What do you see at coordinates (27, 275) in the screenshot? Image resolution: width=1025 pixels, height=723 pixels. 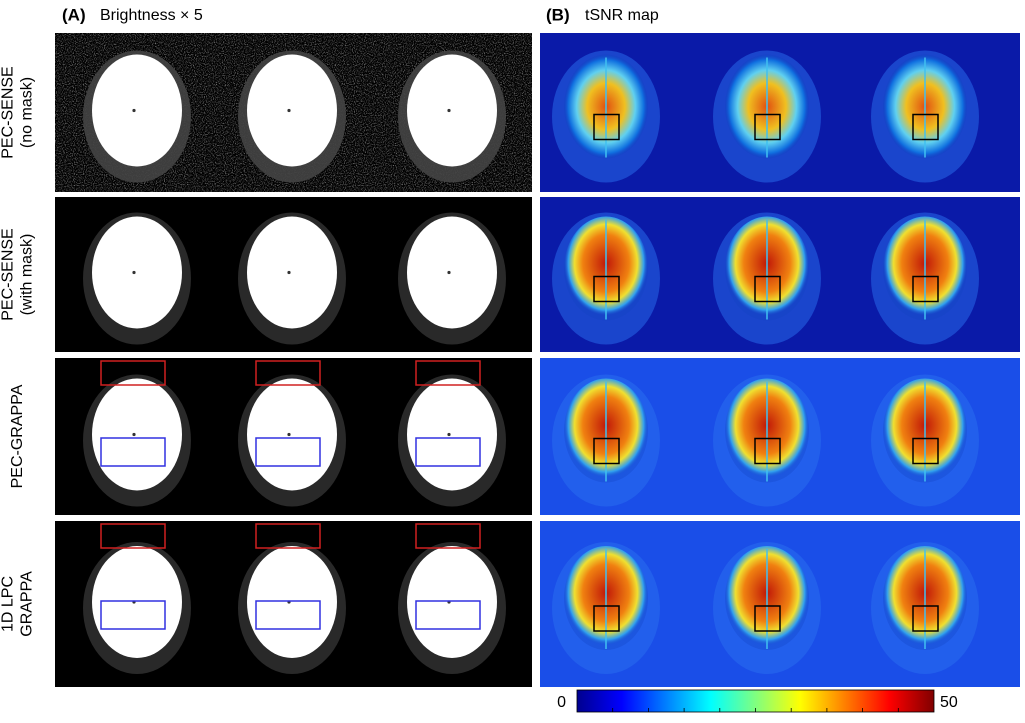 I see `row-label: (with mask)` at bounding box center [27, 275].